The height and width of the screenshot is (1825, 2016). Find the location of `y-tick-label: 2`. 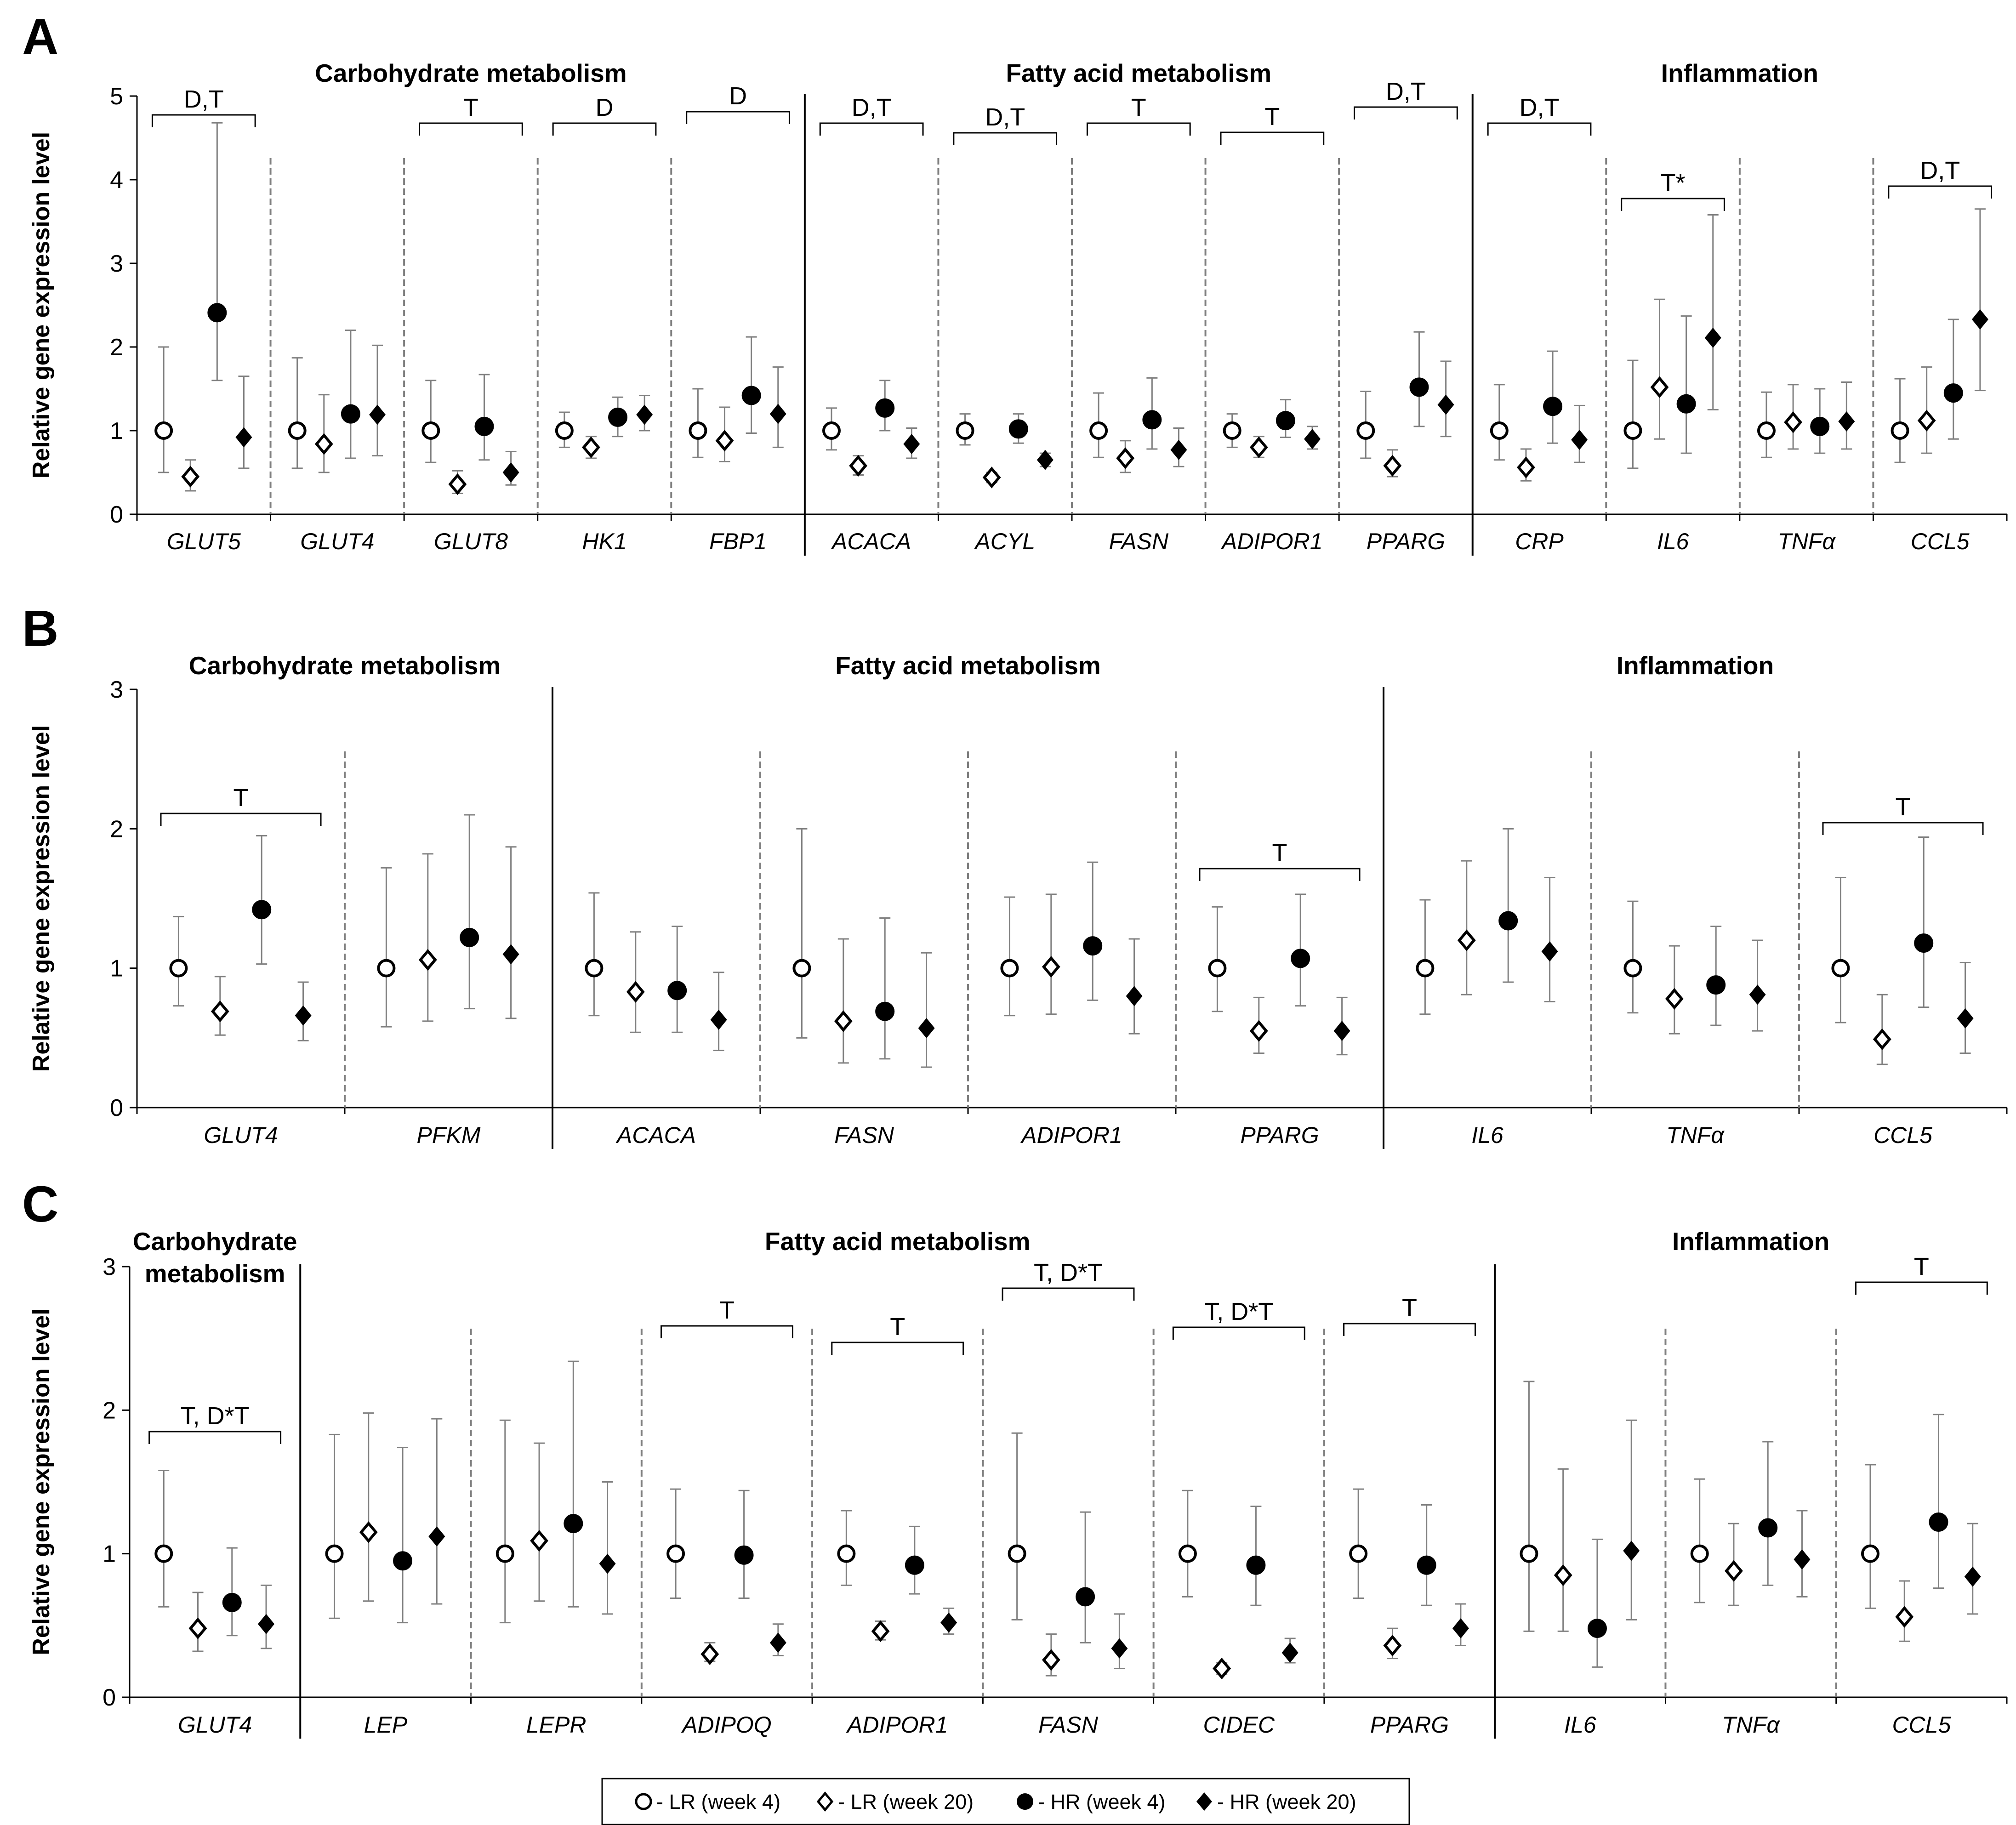

y-tick-label: 2 is located at coordinates (116, 829).